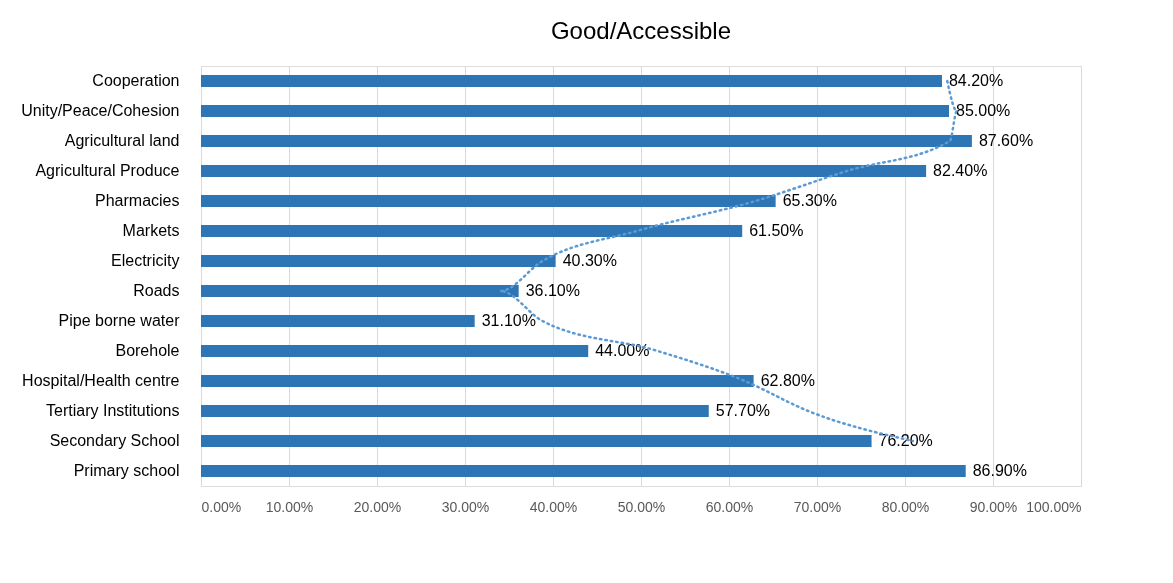  I want to click on x-tick-label: 50.00%, so click(641, 506).